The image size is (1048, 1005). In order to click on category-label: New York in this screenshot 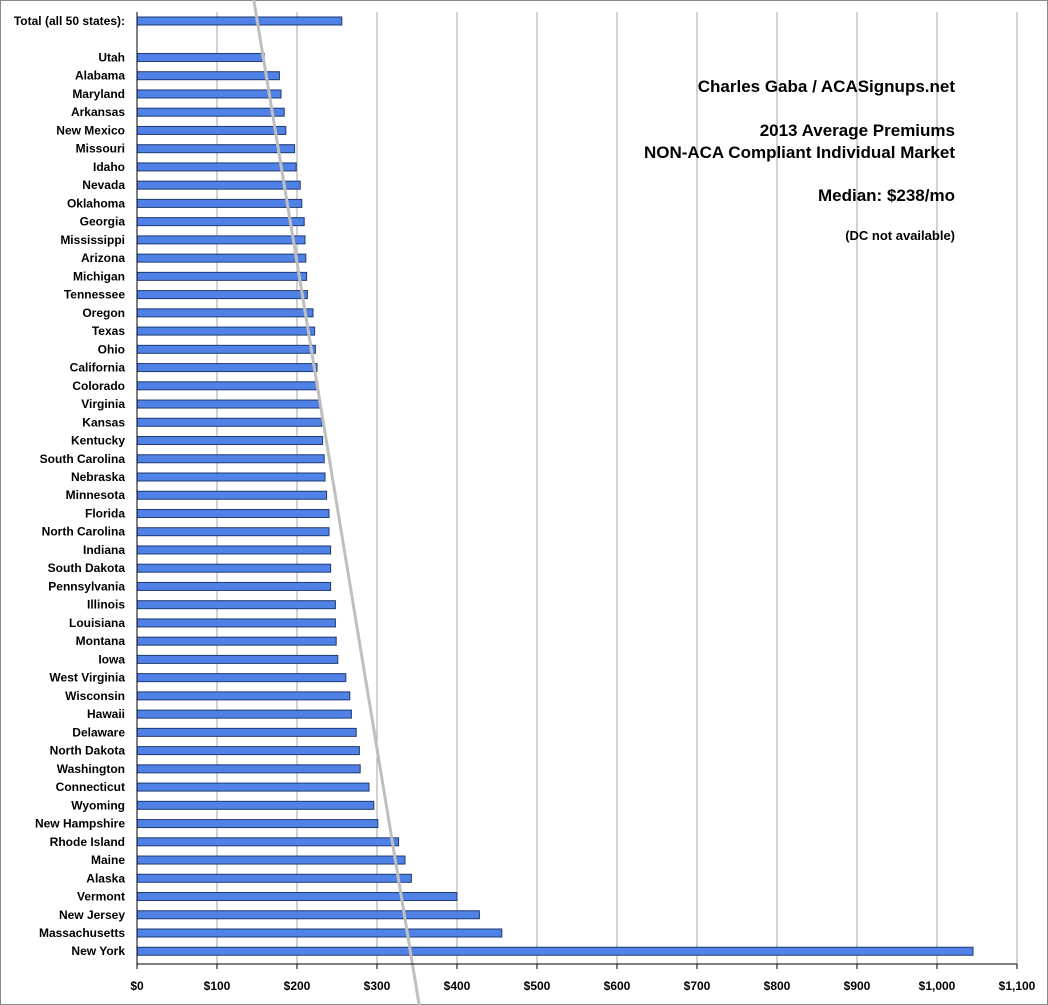, I will do `click(98, 951)`.